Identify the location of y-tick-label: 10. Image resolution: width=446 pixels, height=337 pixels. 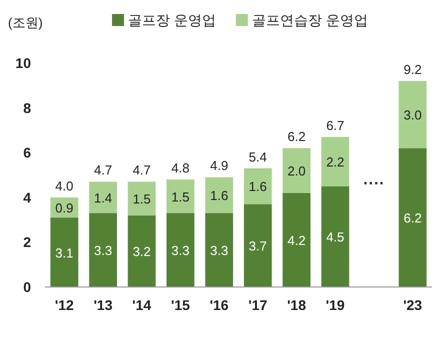
(23, 63).